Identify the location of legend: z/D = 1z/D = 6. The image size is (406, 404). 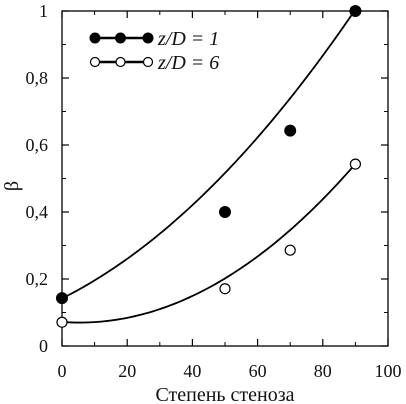
(154, 51).